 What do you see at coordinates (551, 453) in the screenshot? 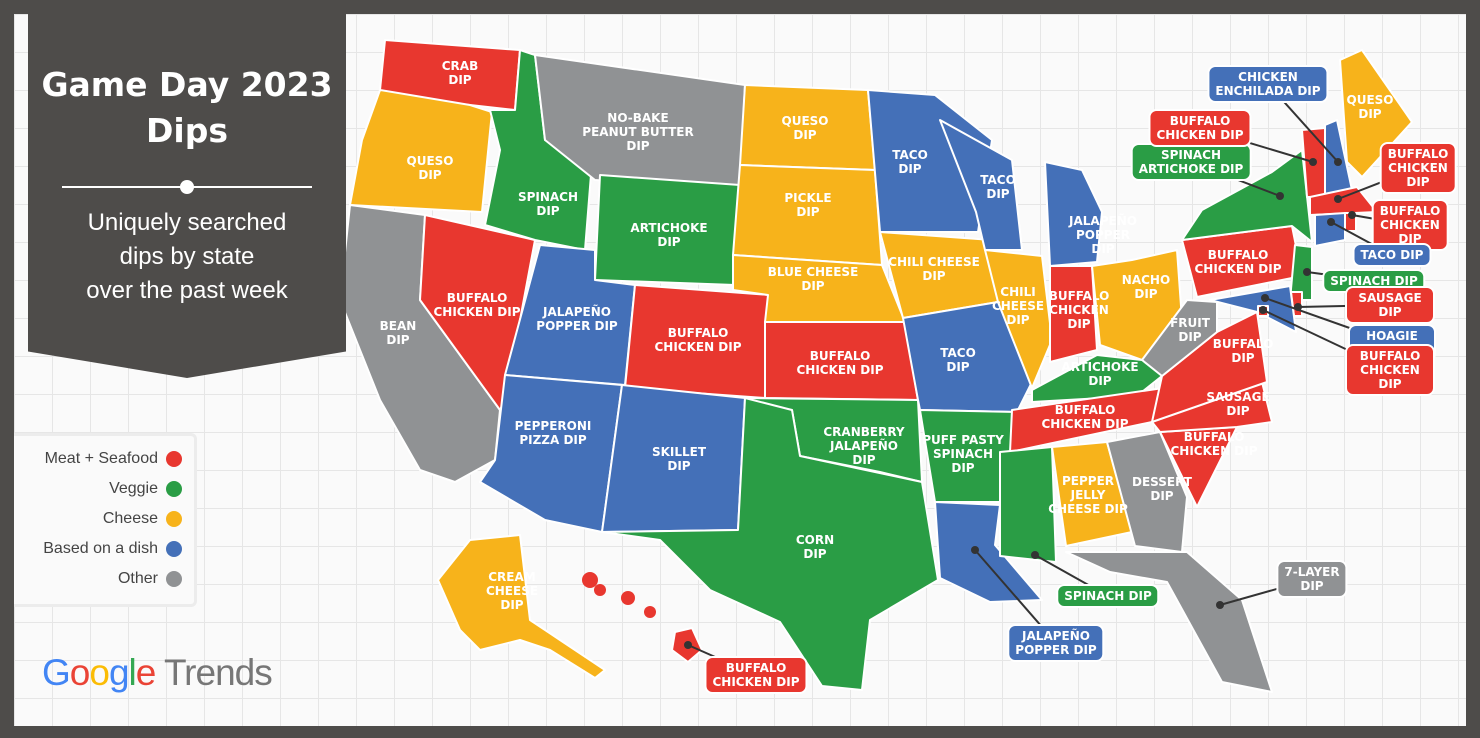
I see `state-az` at bounding box center [551, 453].